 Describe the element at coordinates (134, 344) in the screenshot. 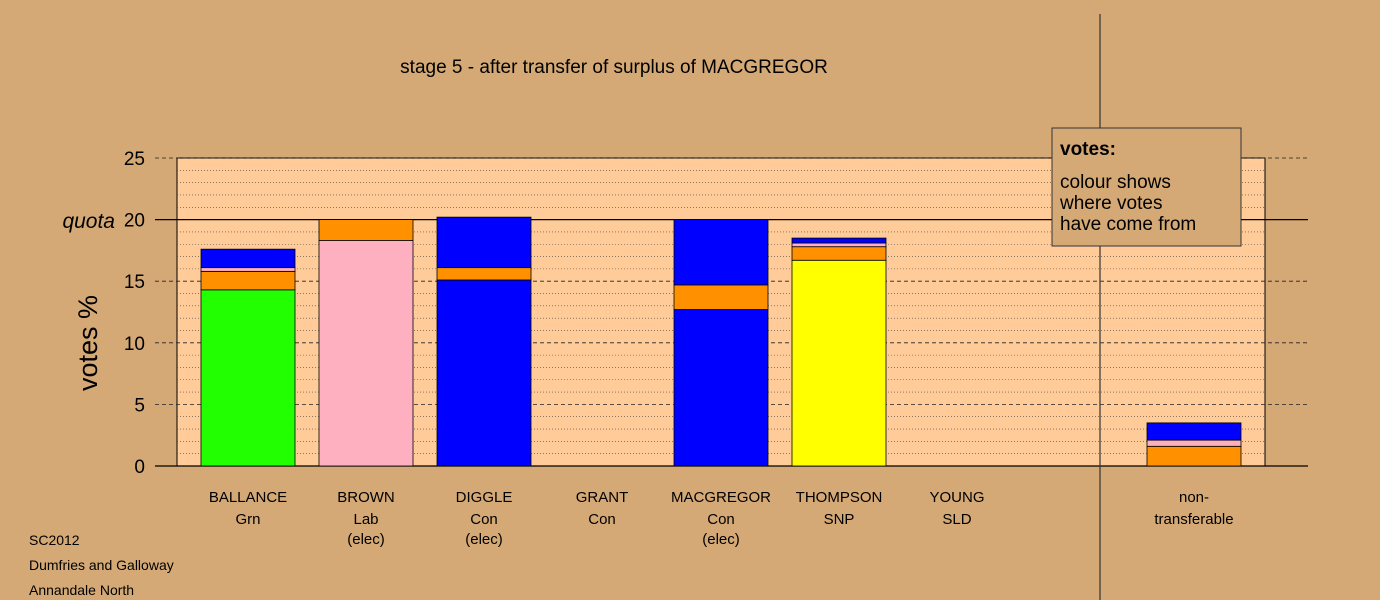

I see `y-tick-label: 10` at that location.